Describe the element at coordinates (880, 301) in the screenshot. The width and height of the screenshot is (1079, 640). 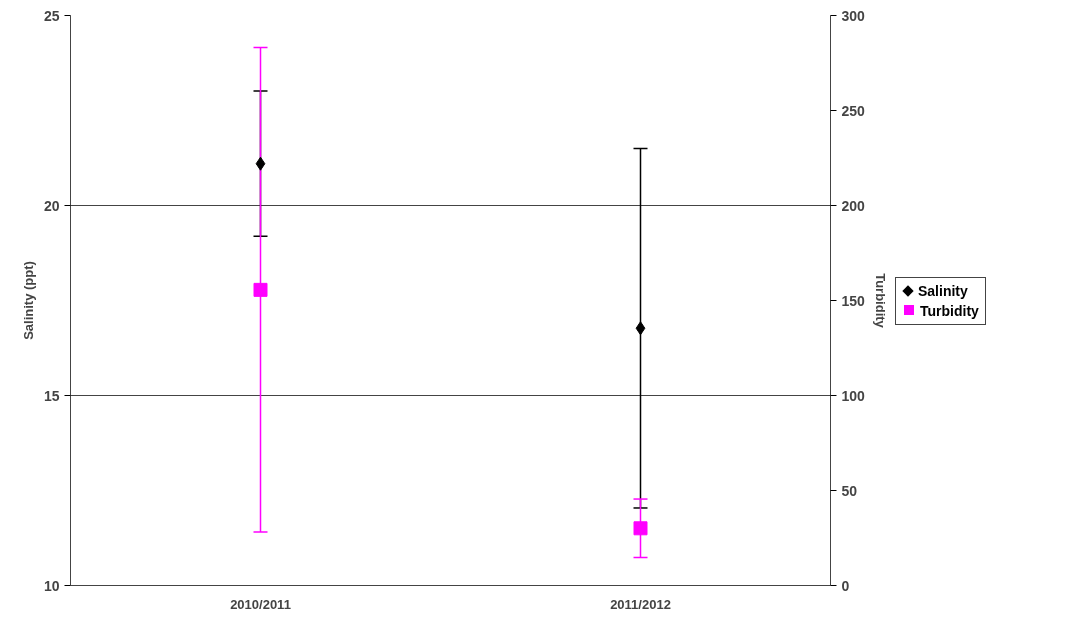
I see `y2-axis-title: Turbidity` at that location.